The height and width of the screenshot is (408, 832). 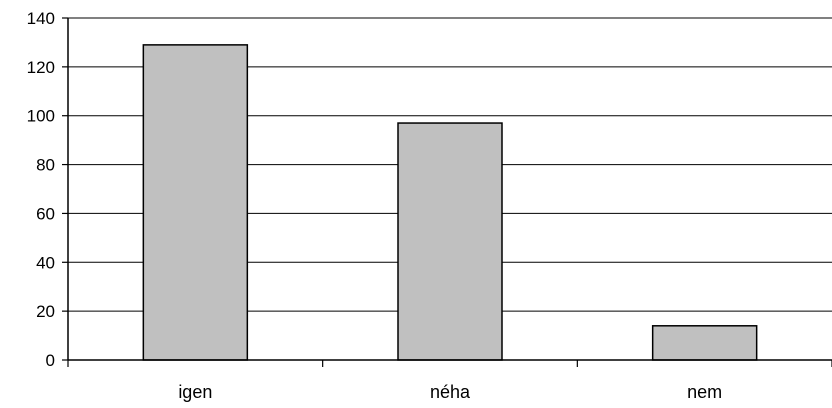 I want to click on y-axis-ticks: 0 20 40 60 80 100 120 140, so click(x=47, y=189).